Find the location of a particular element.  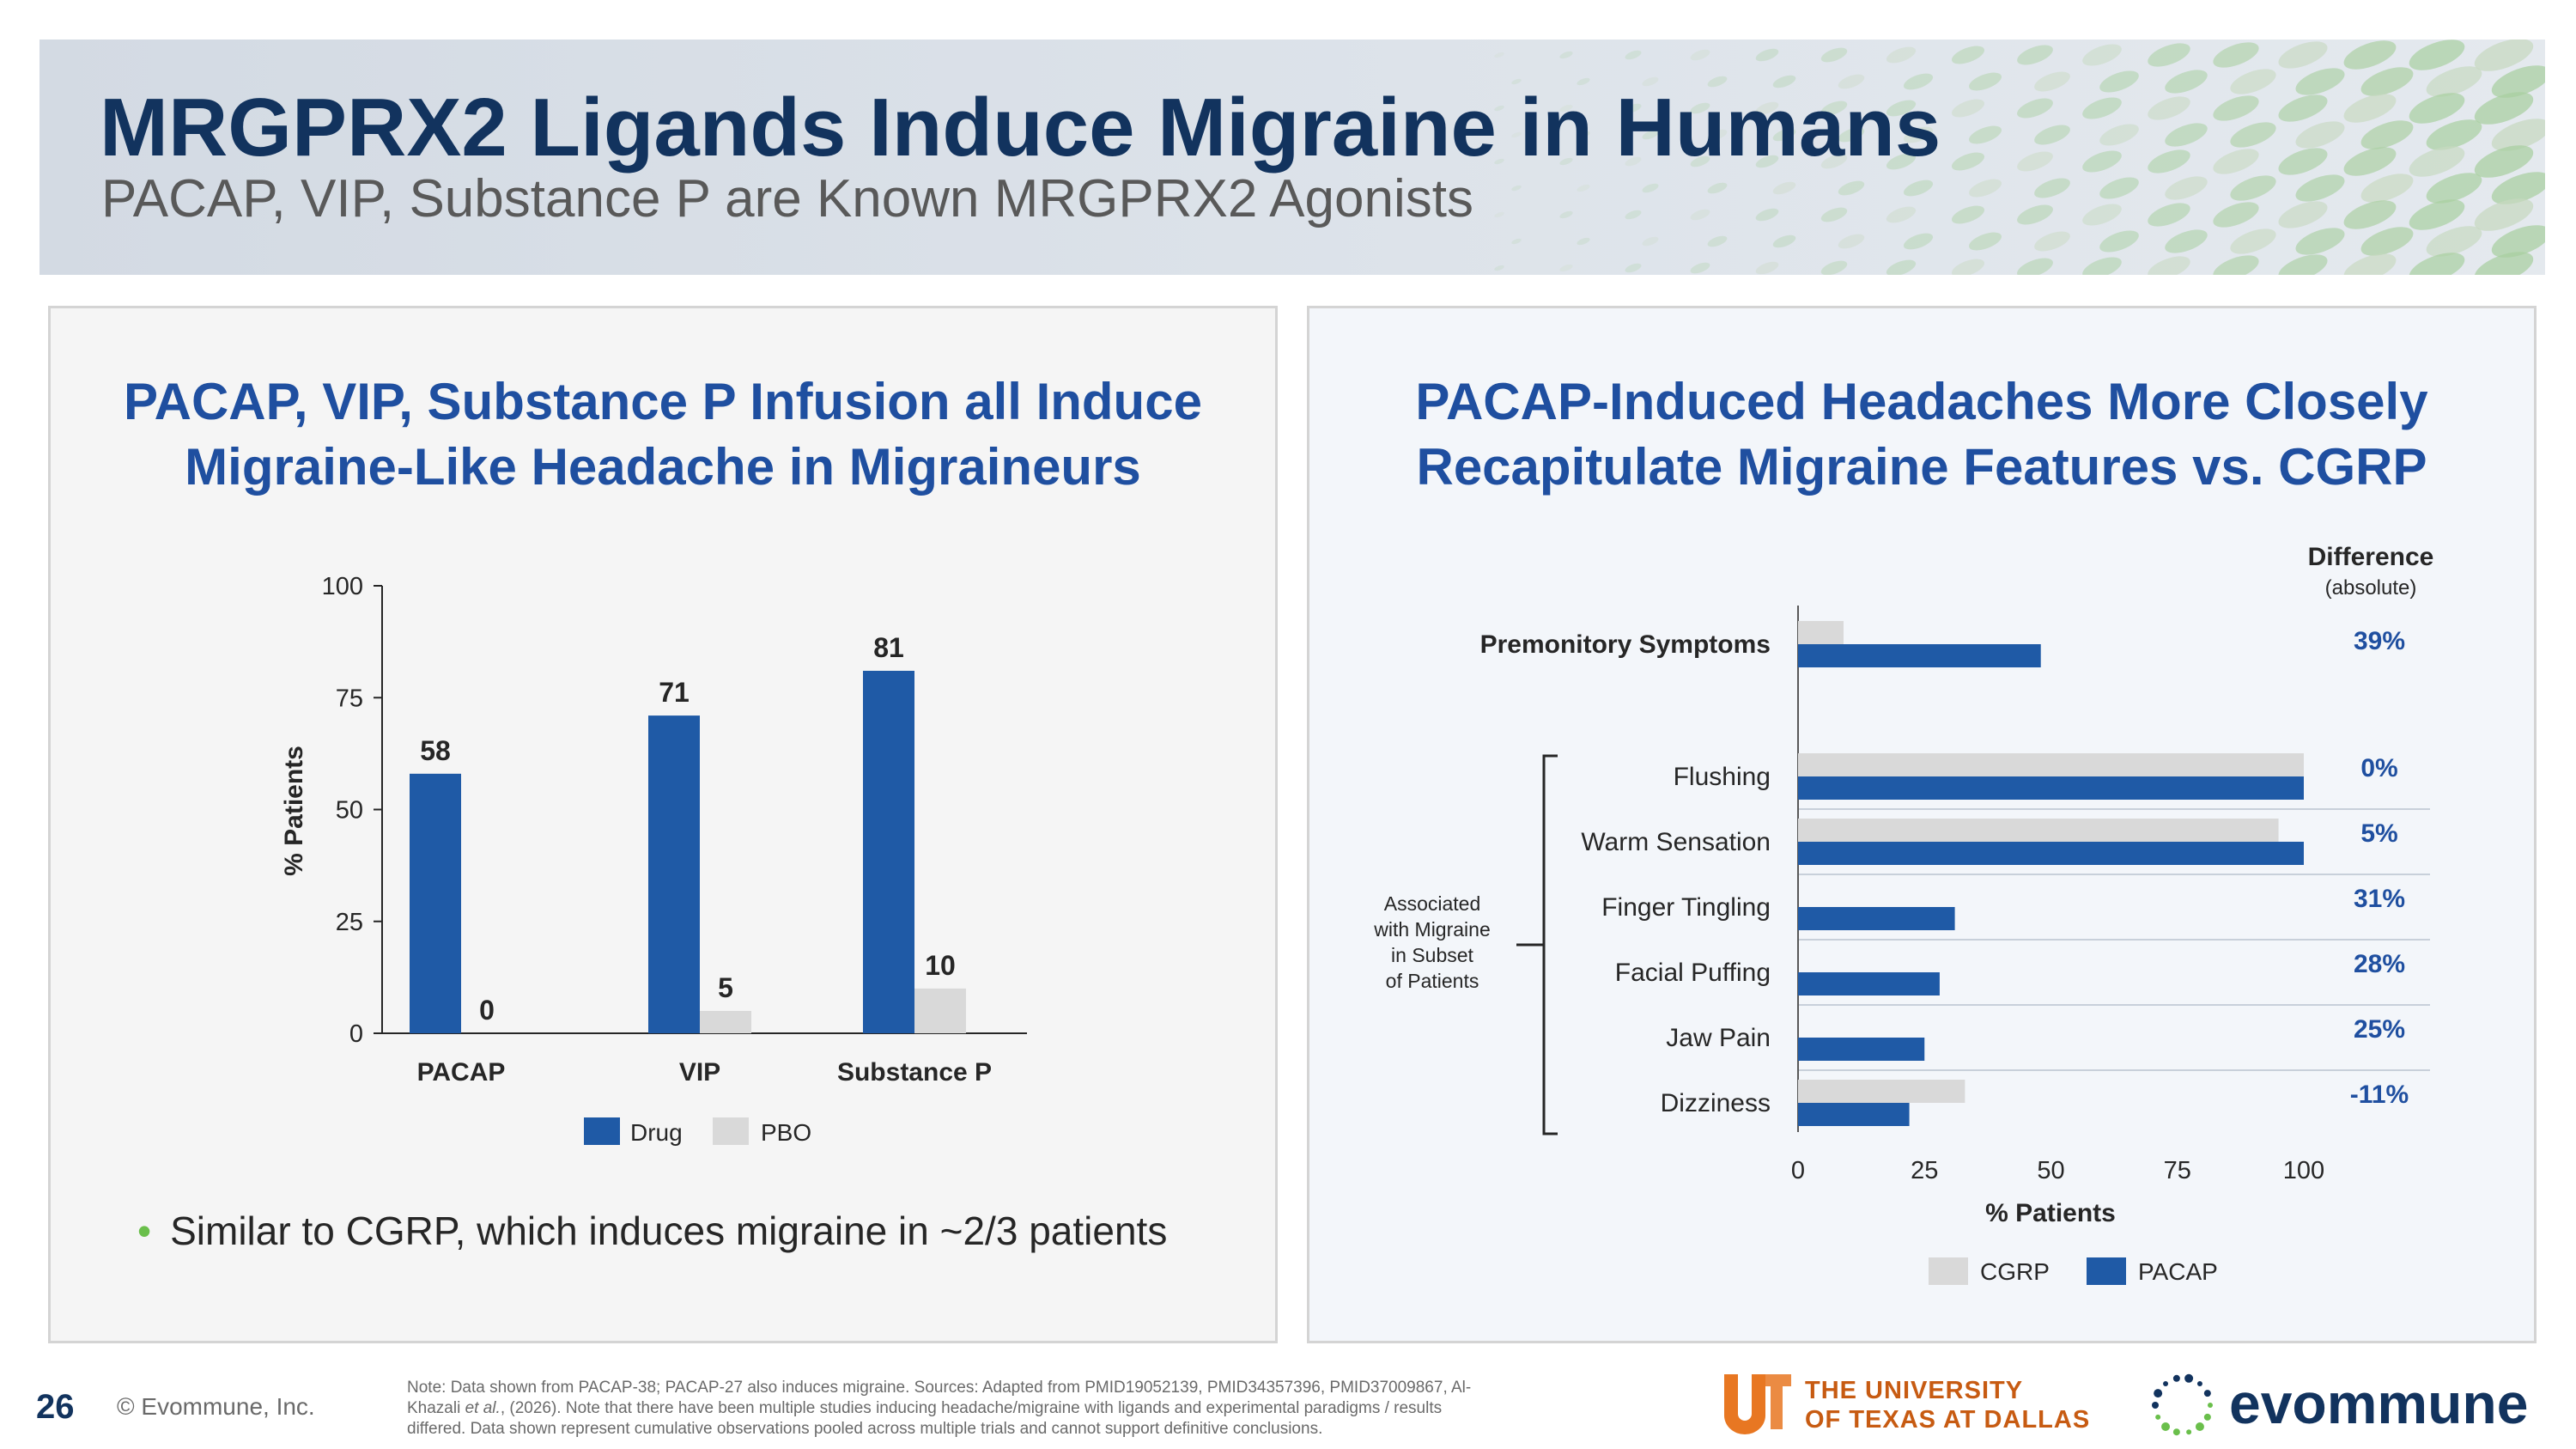

x-tick-label: 75 is located at coordinates (2178, 1170).